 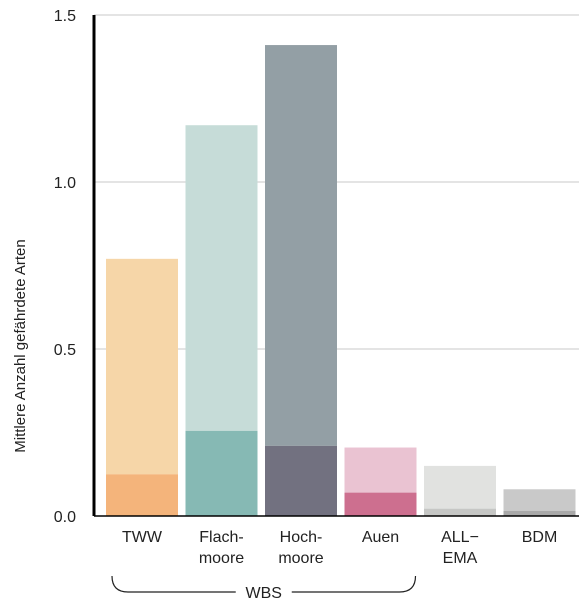 I want to click on x-tick-label-line: Flach-, so click(x=221, y=537).